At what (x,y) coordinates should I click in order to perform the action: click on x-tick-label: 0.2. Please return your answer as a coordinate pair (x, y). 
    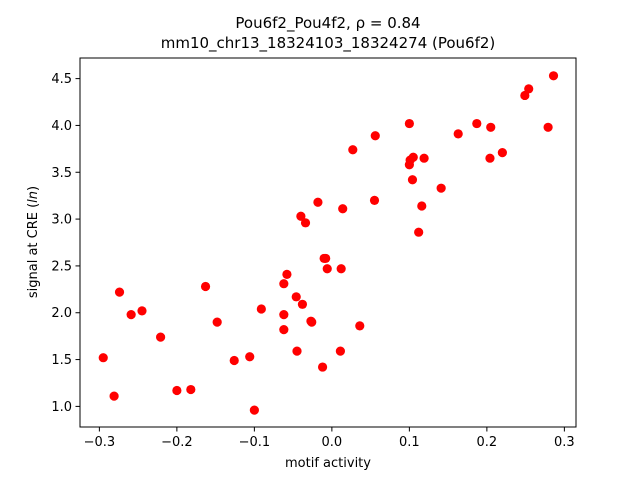
    Looking at the image, I should click on (487, 442).